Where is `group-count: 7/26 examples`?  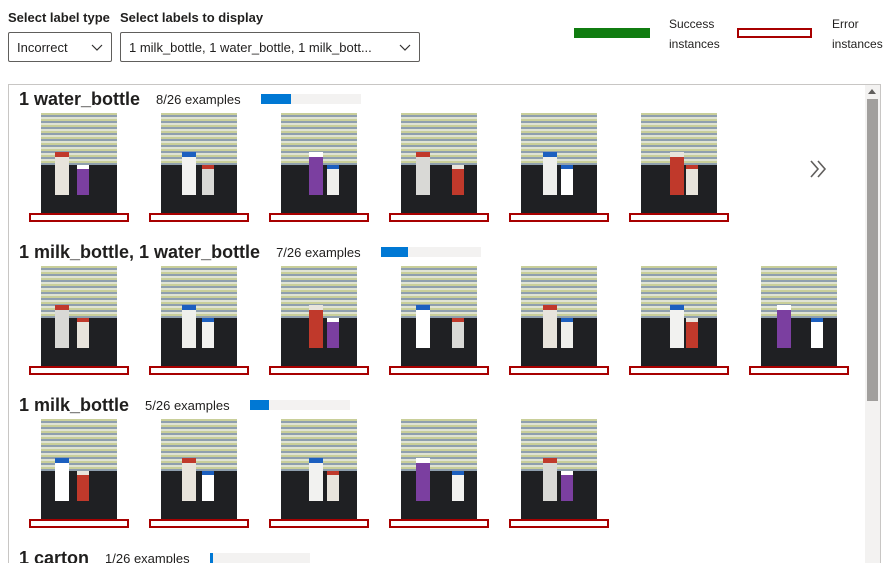
group-count: 7/26 examples is located at coordinates (318, 252).